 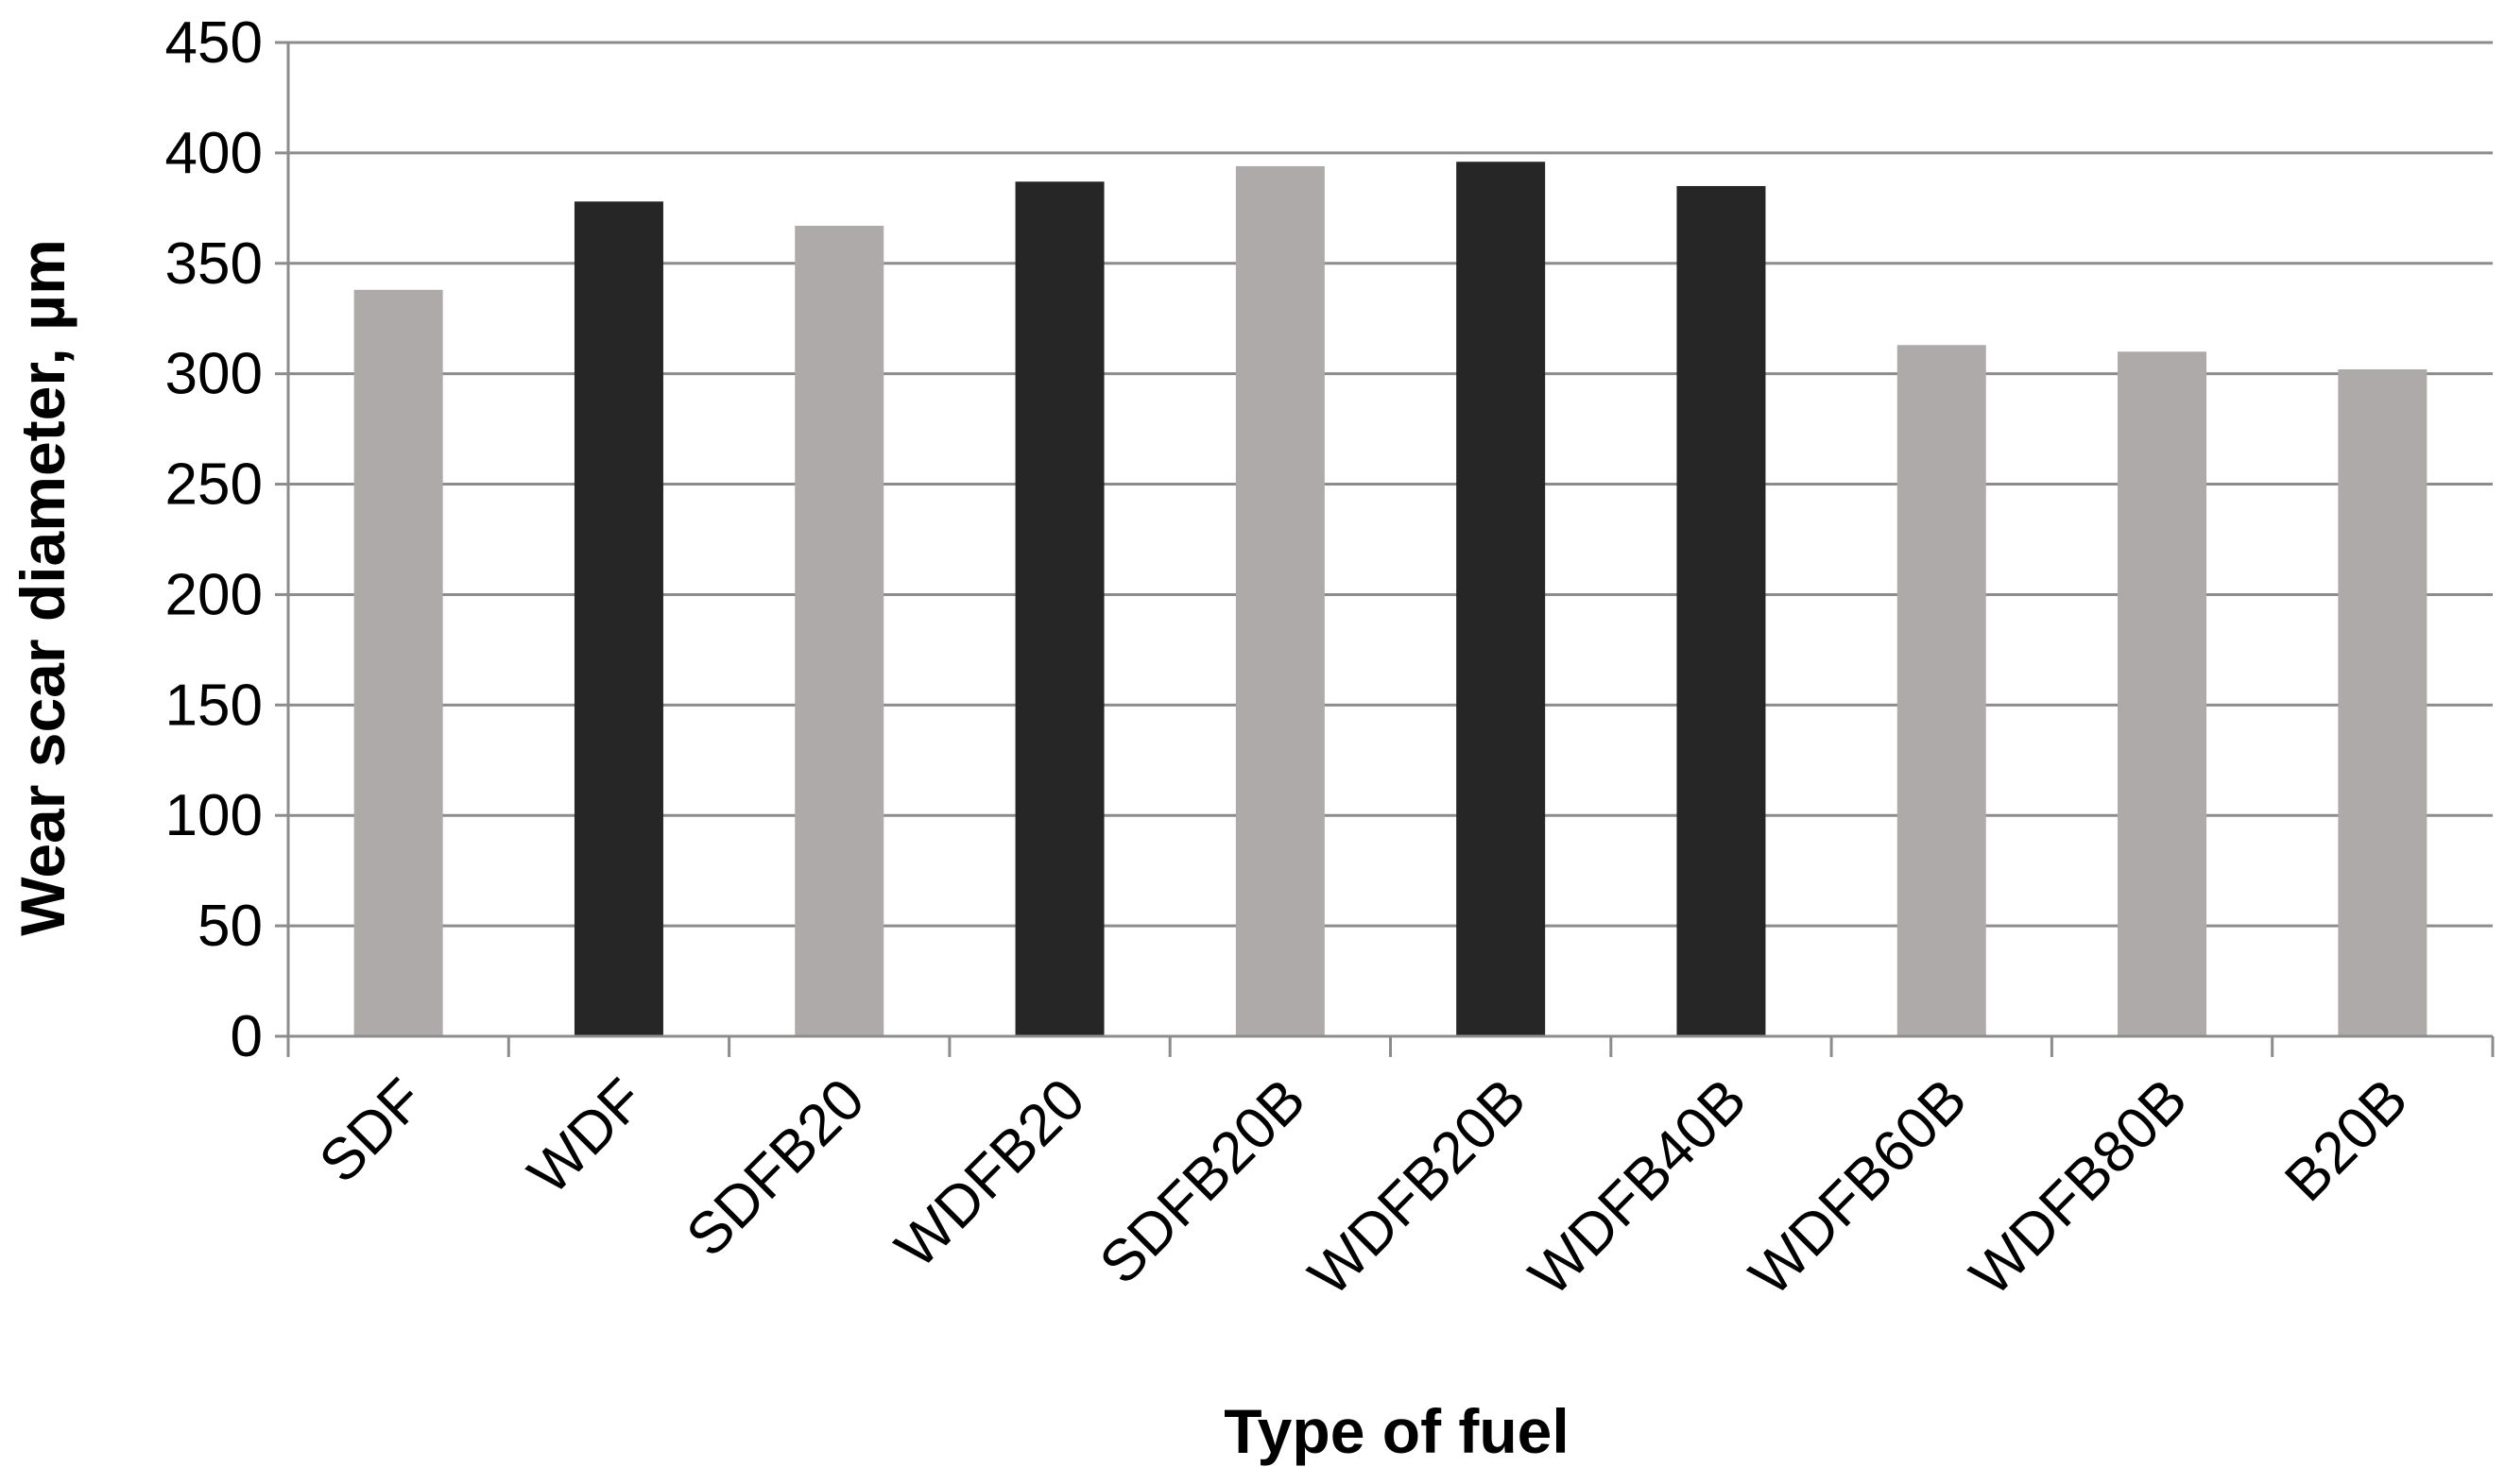 I want to click on bar-wdfb60b, so click(x=1941, y=691).